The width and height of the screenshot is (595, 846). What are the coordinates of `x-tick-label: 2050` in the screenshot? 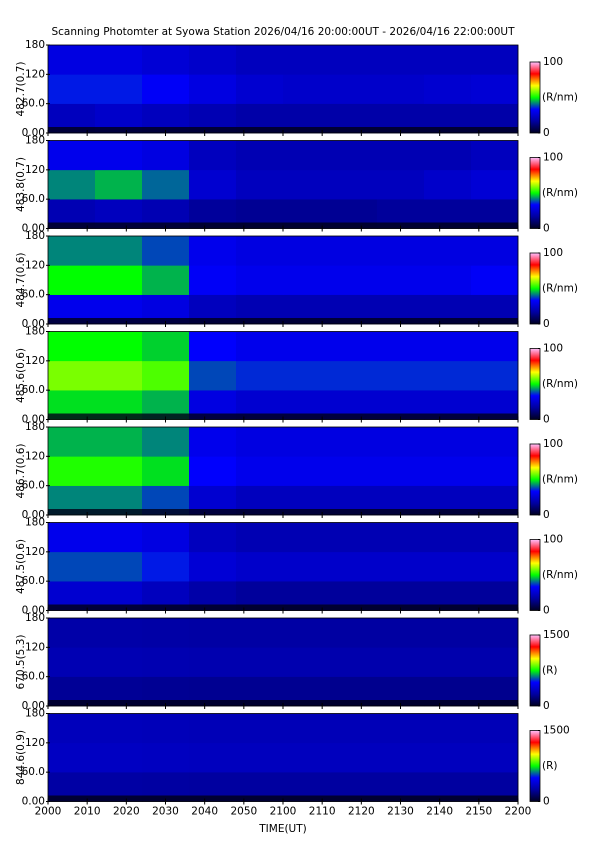 It's located at (243, 812).